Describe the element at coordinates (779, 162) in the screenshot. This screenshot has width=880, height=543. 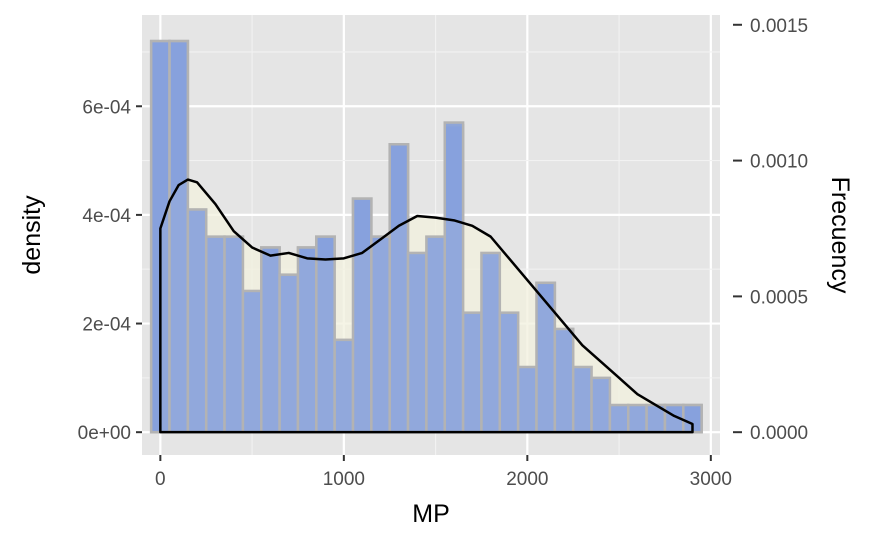
I see `y2-tick-label: 0.0010` at that location.